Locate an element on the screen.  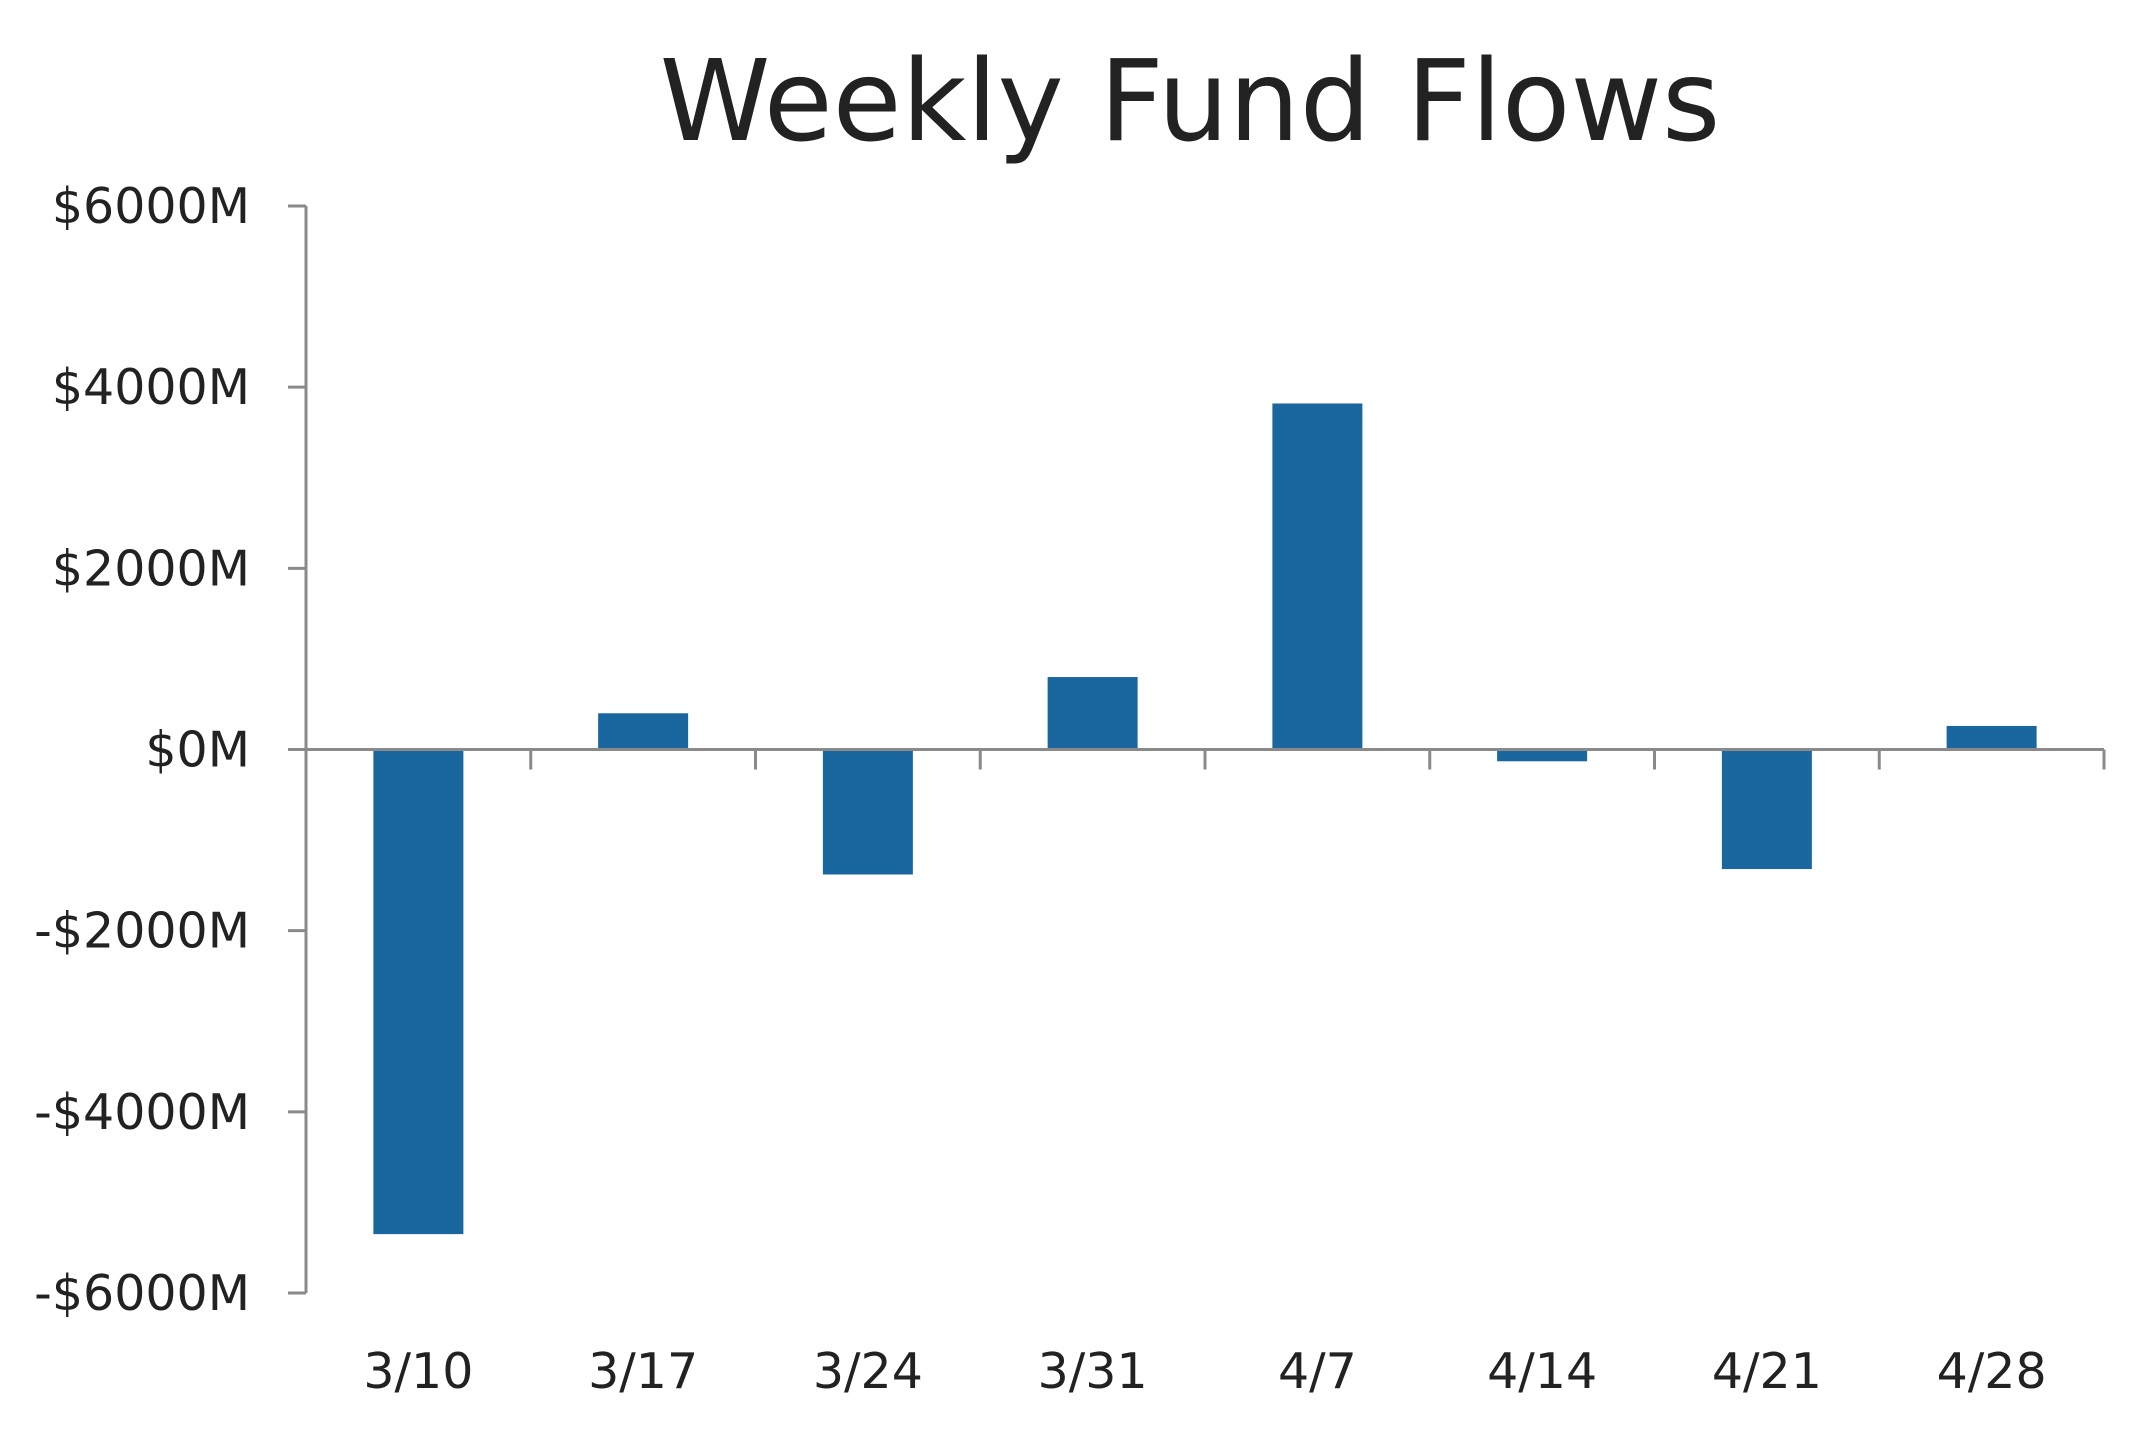
y-tick-label: -$6000M is located at coordinates (142, 1293).